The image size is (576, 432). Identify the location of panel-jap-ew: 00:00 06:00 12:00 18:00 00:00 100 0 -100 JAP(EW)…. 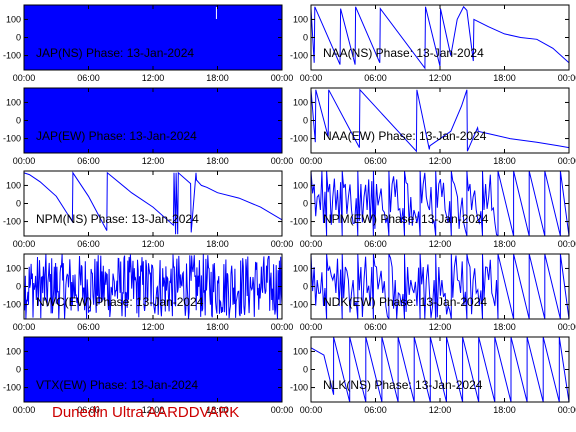
(148, 126).